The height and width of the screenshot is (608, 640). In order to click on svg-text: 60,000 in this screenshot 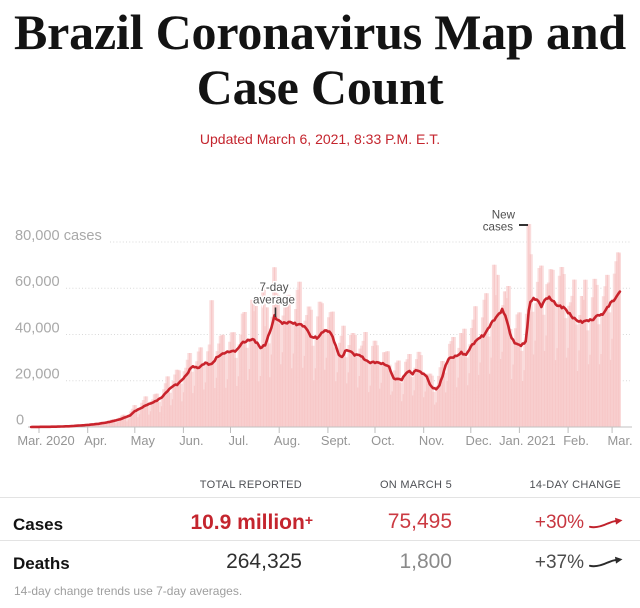, I will do `click(37, 282)`.